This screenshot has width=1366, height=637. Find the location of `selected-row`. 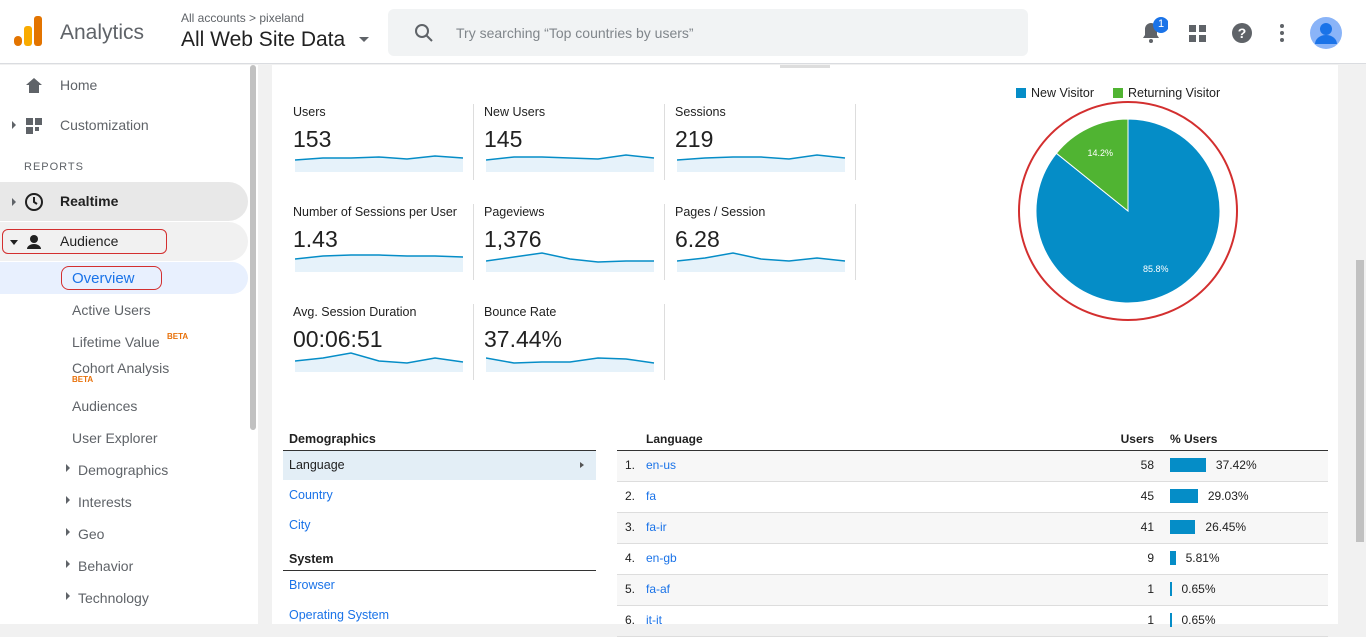

selected-row is located at coordinates (439, 465).